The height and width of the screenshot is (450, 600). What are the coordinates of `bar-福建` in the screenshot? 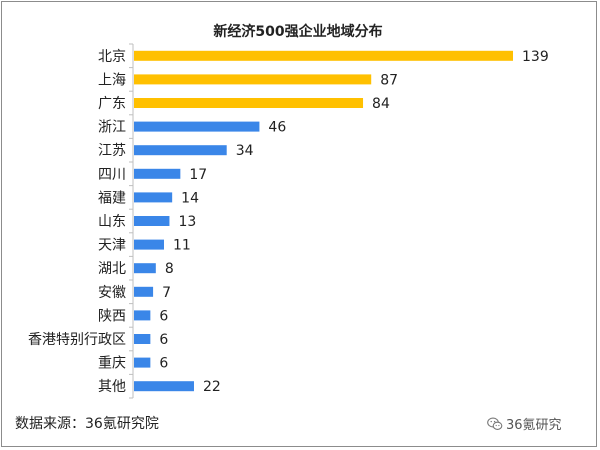 It's located at (153, 197).